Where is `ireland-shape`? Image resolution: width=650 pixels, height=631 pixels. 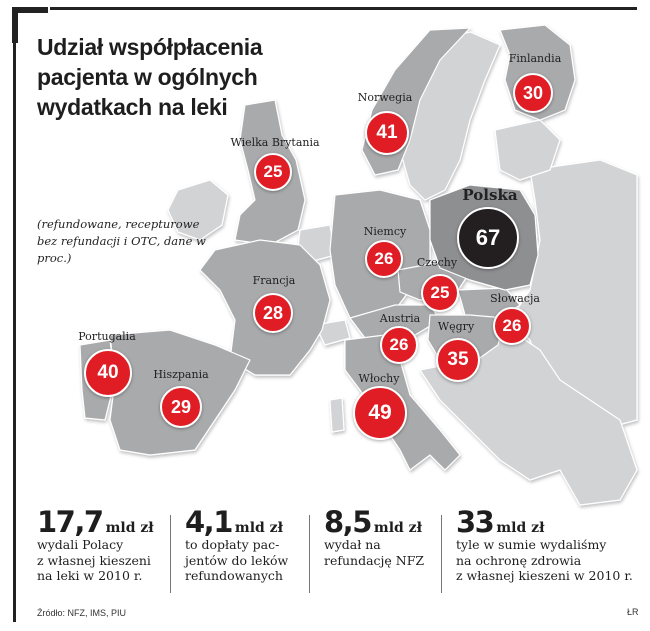
ireland-shape is located at coordinates (198, 210).